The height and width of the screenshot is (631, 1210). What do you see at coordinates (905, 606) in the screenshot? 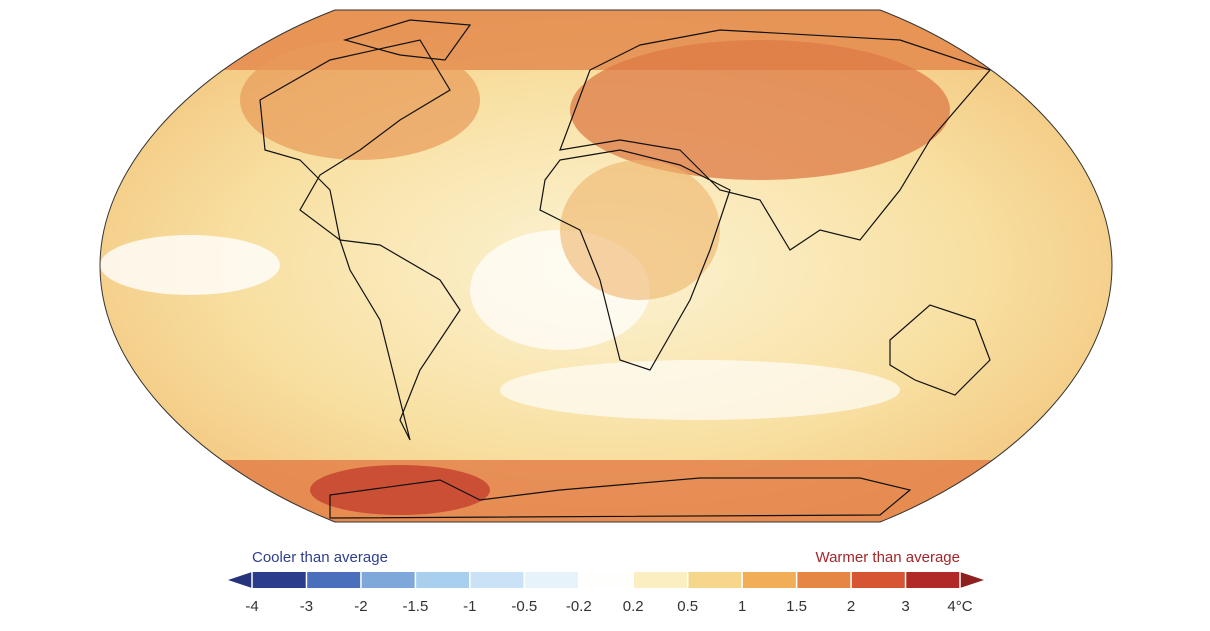
I see `colorbar-tick-label: 3` at bounding box center [905, 606].